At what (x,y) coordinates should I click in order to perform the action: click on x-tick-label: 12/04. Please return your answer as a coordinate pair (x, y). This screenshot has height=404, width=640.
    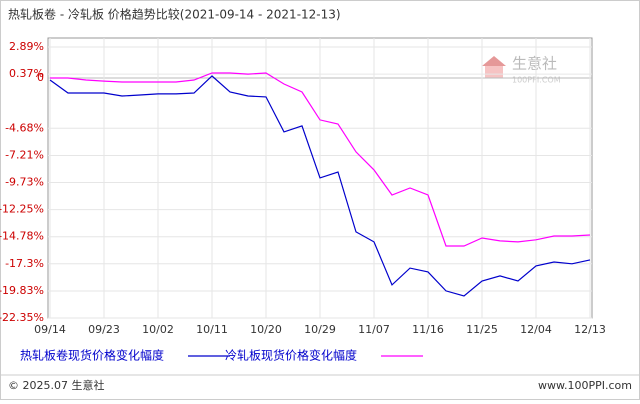
    Looking at the image, I should click on (536, 329).